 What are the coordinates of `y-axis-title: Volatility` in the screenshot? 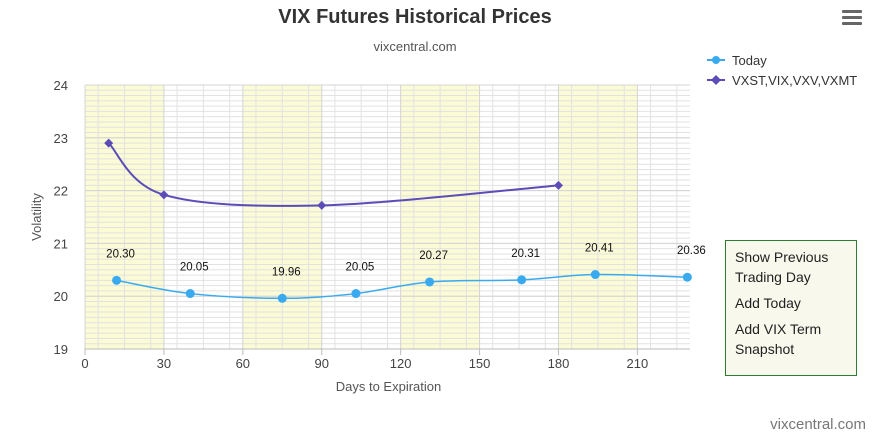 It's located at (36, 217).